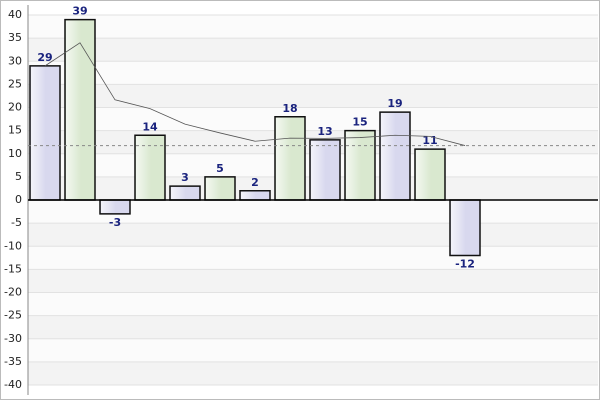 This screenshot has height=400, width=600. Describe the element at coordinates (44, 57) in the screenshot. I see `value-label: 29` at that location.